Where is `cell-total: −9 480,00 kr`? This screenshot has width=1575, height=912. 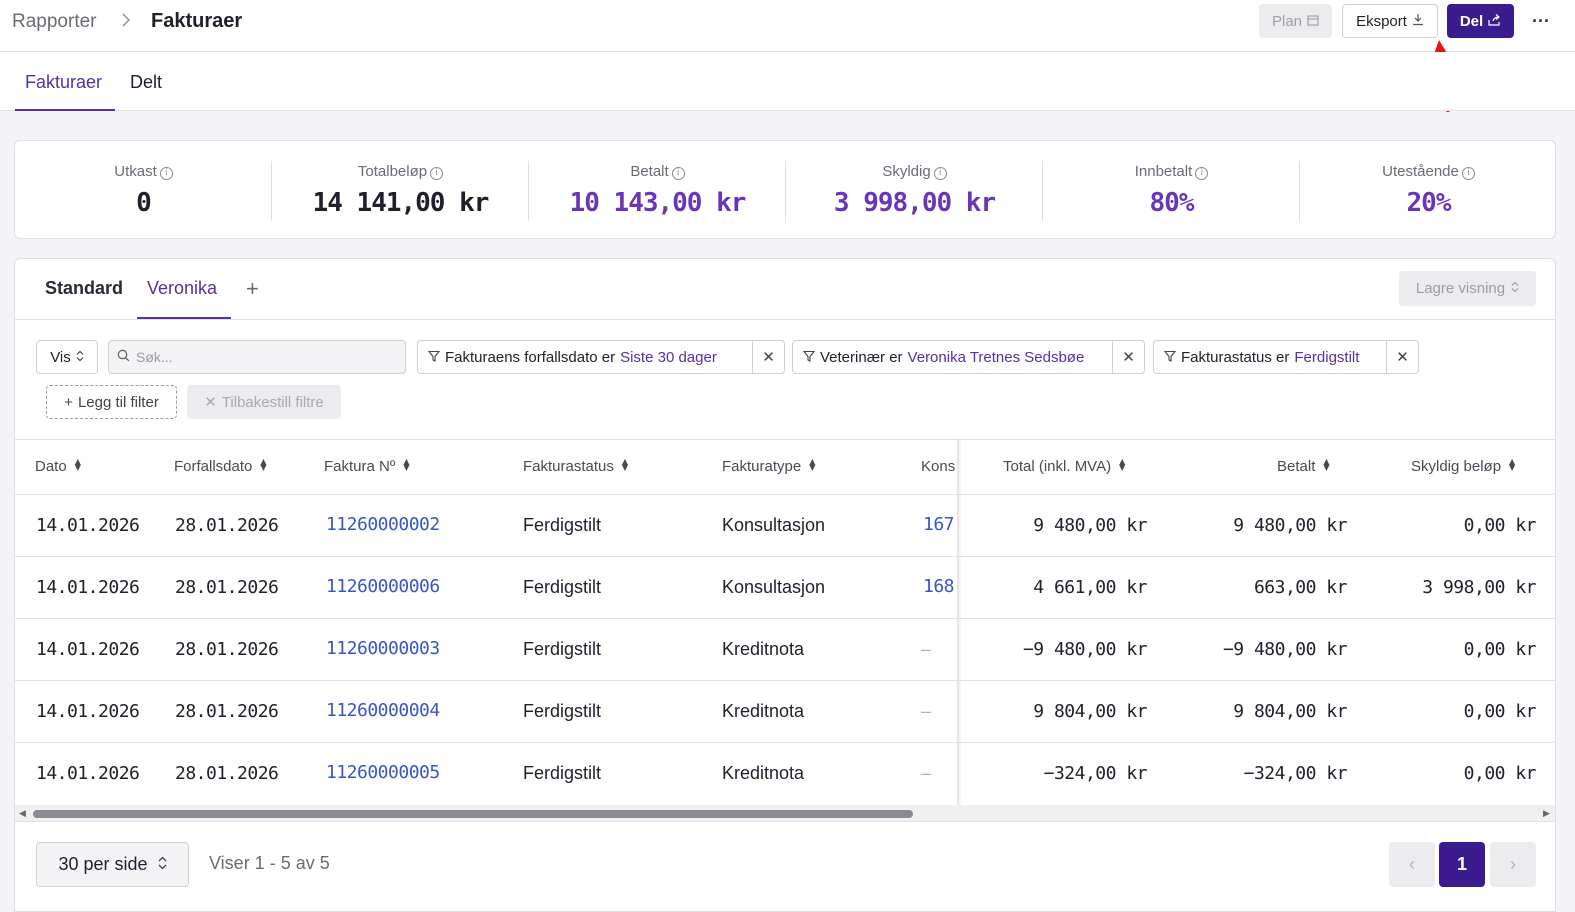 cell-total: −9 480,00 kr is located at coordinates (1085, 649).